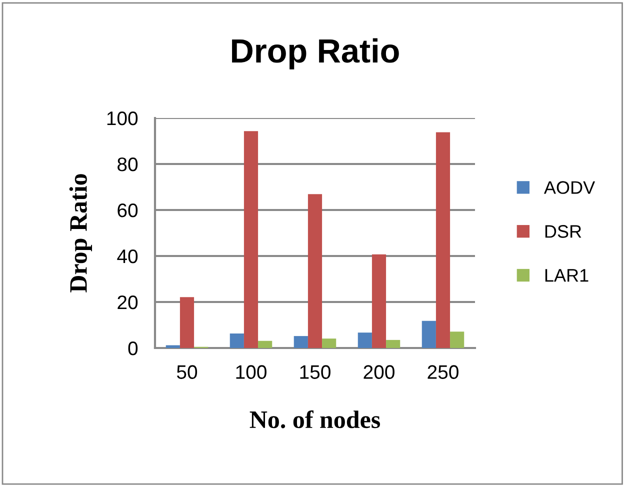  What do you see at coordinates (128, 210) in the screenshot?
I see `y-tick-label: 60` at bounding box center [128, 210].